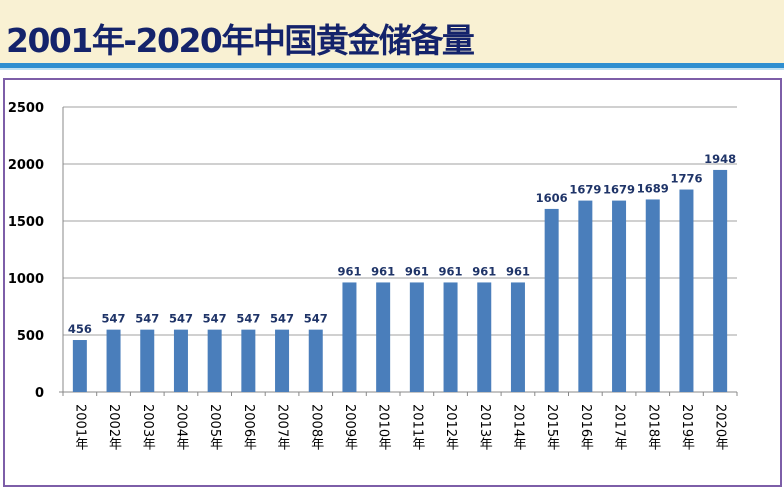 The image size is (784, 488). I want to click on x-tick-label: 2015年, so click(552, 427).